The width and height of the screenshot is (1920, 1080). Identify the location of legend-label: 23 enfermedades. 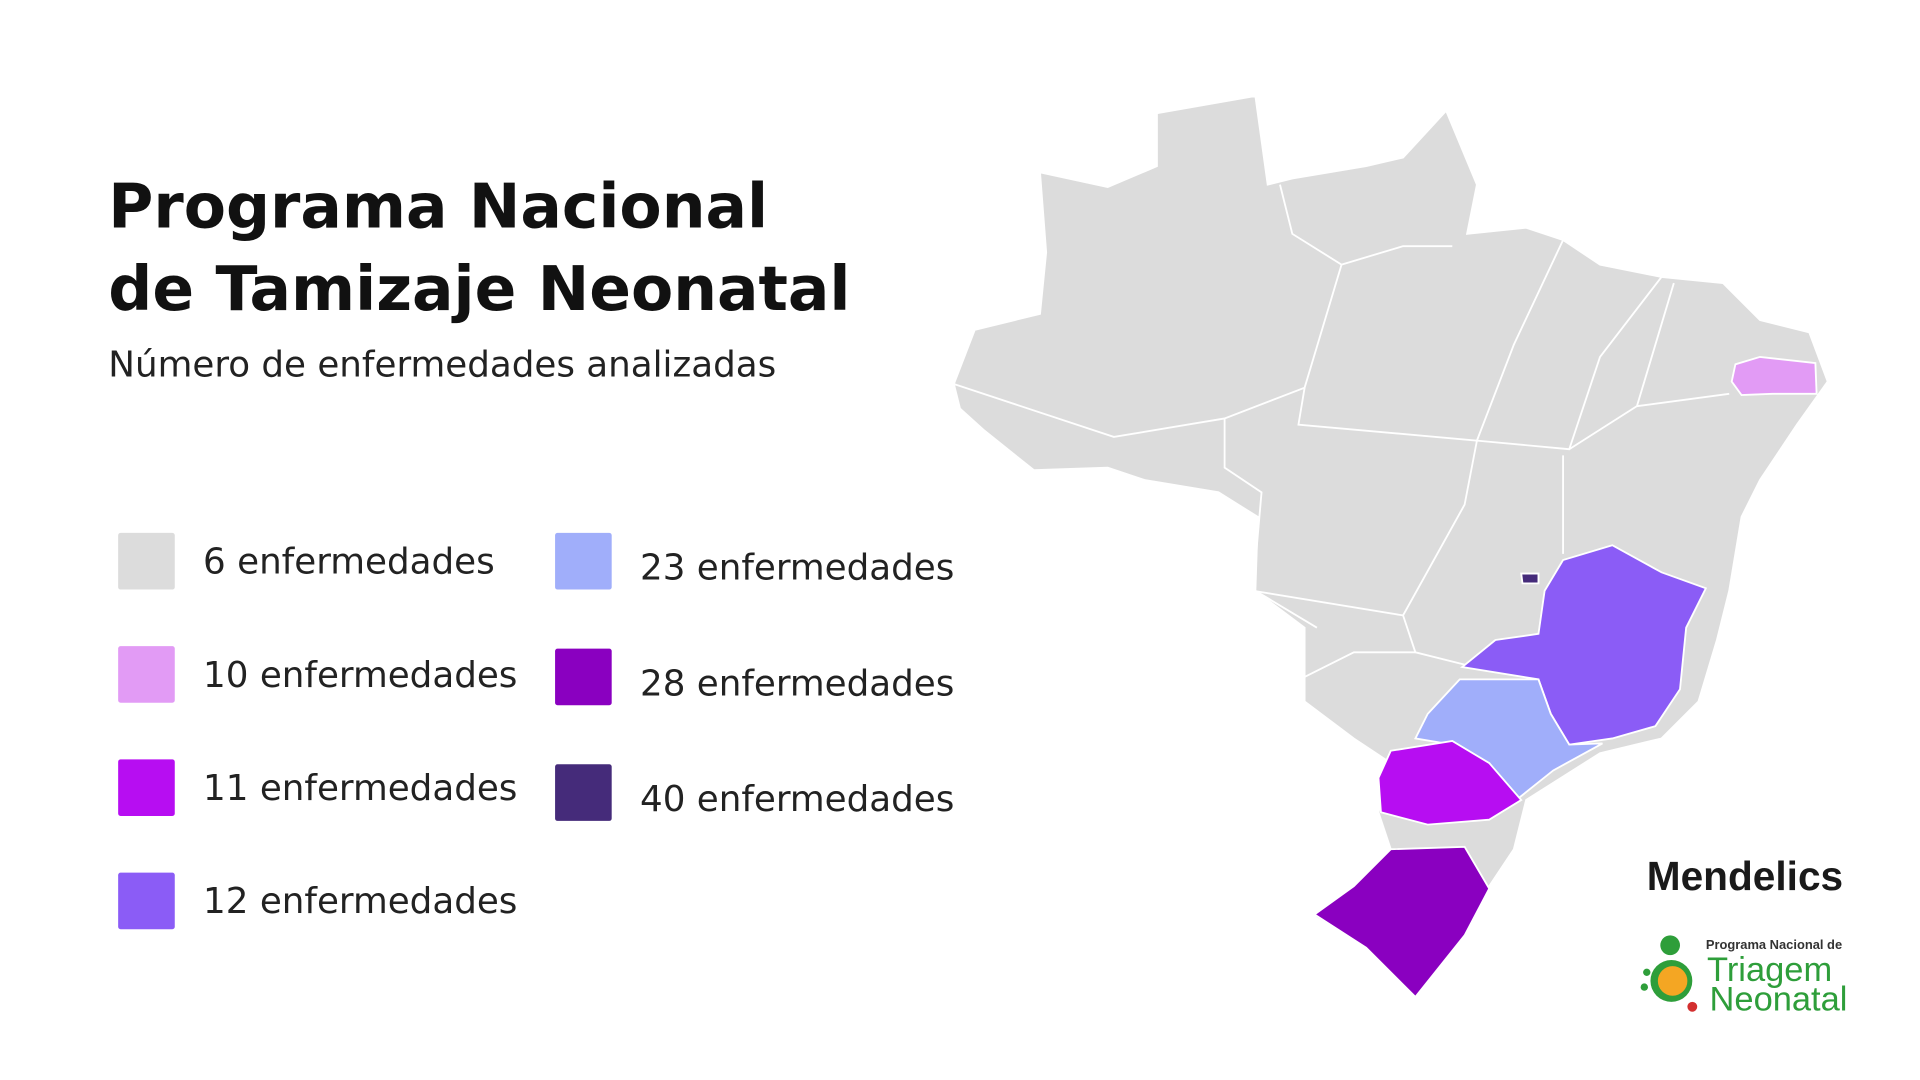
(797, 568).